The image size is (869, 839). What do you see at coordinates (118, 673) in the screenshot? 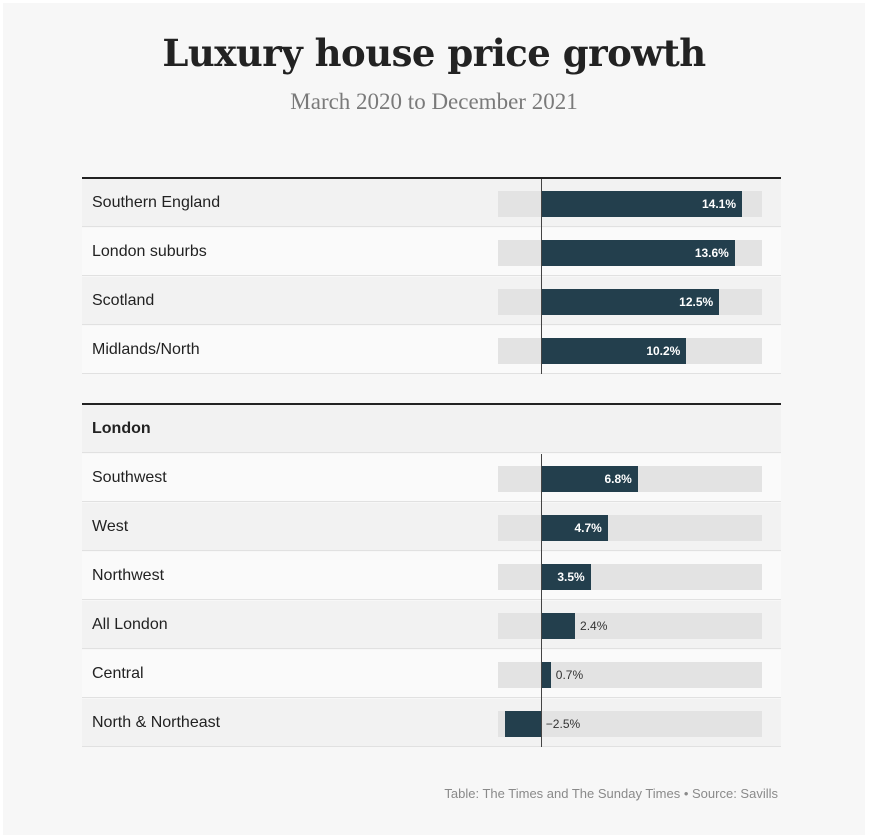
I see `row-label: Central` at bounding box center [118, 673].